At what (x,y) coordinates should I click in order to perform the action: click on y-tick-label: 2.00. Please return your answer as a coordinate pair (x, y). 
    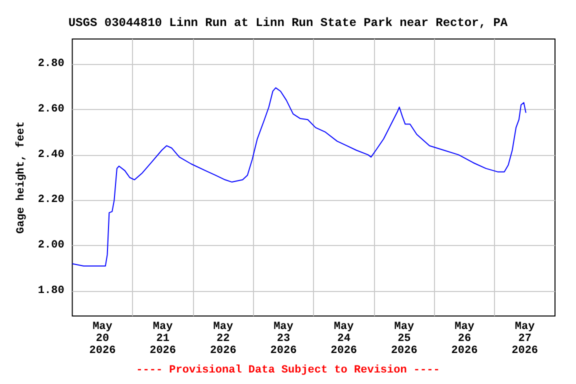
    Looking at the image, I should click on (51, 246).